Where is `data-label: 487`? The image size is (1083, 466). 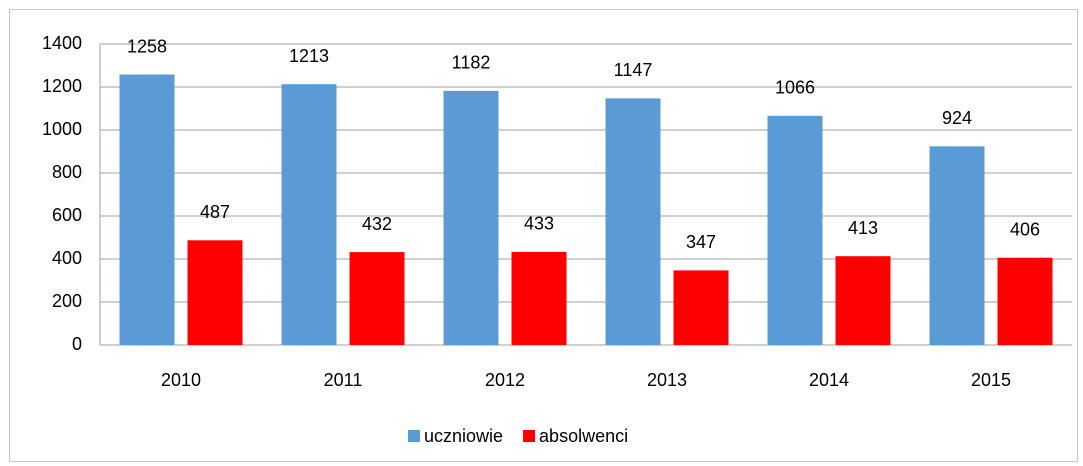
data-label: 487 is located at coordinates (215, 212).